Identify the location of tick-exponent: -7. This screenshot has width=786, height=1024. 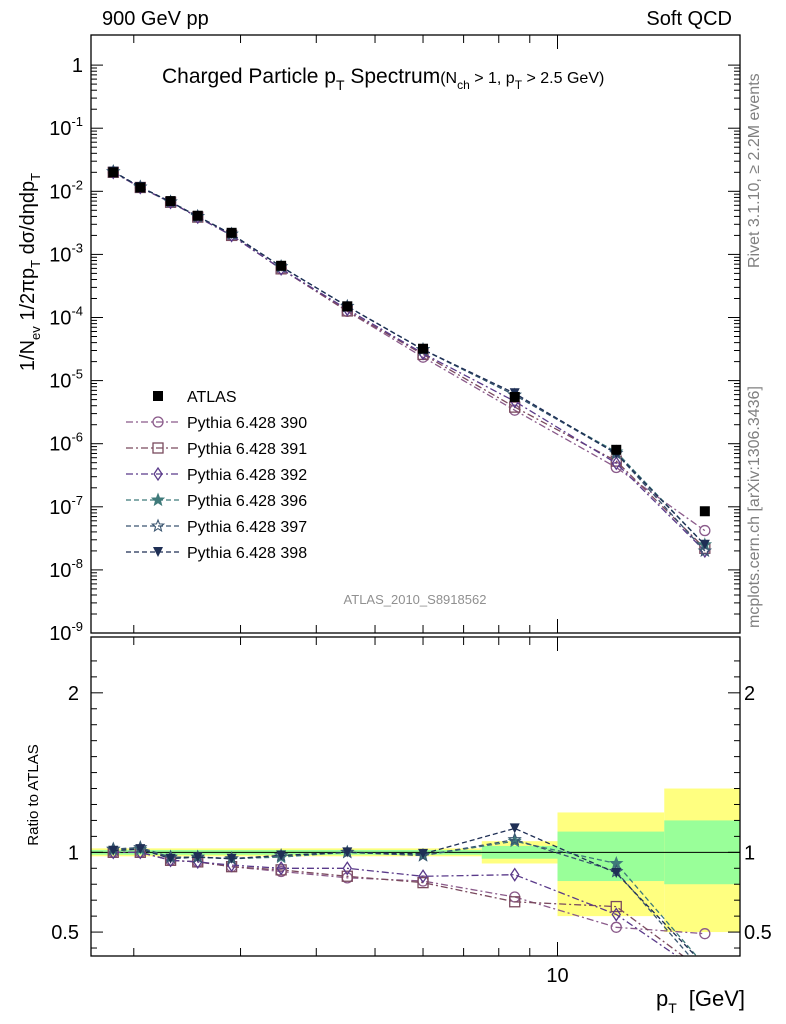
(77, 500).